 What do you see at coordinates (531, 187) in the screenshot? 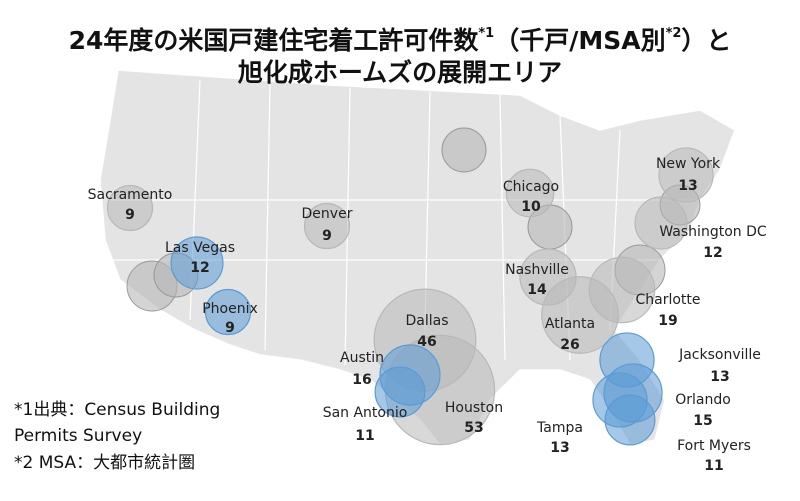
I see `city-name: Chicago` at bounding box center [531, 187].